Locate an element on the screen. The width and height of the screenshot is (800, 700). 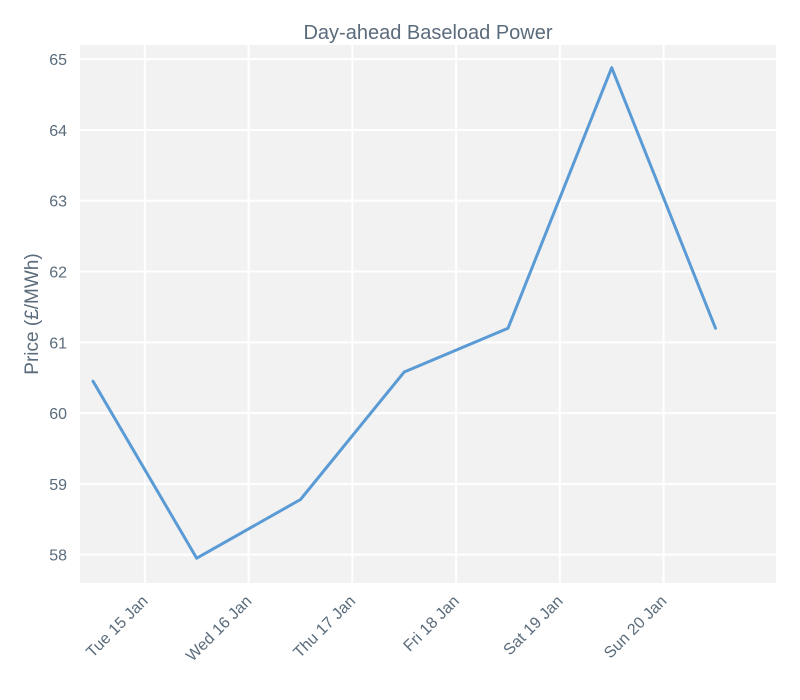
y-tick-labels: 58 59 60 61 62 63 64 65 is located at coordinates (58, 308).